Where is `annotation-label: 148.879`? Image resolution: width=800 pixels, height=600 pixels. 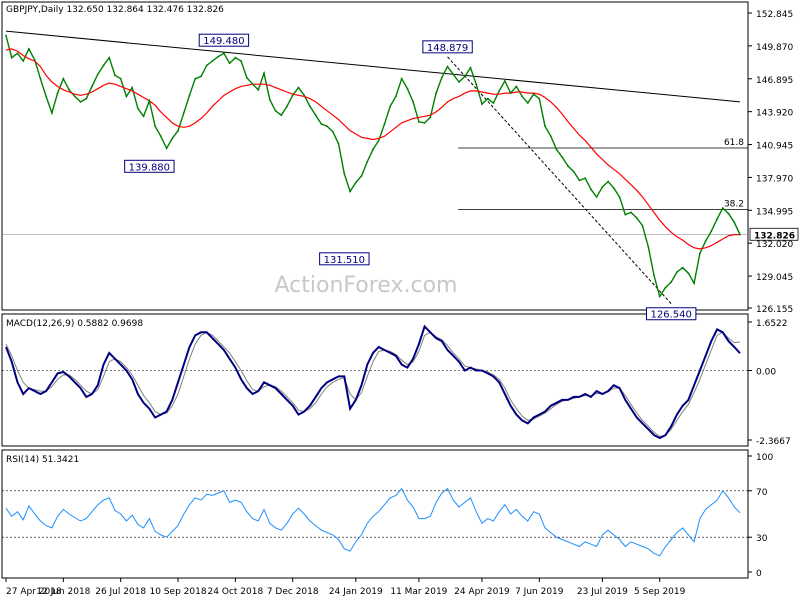
annotation-label: 148.879 is located at coordinates (447, 48).